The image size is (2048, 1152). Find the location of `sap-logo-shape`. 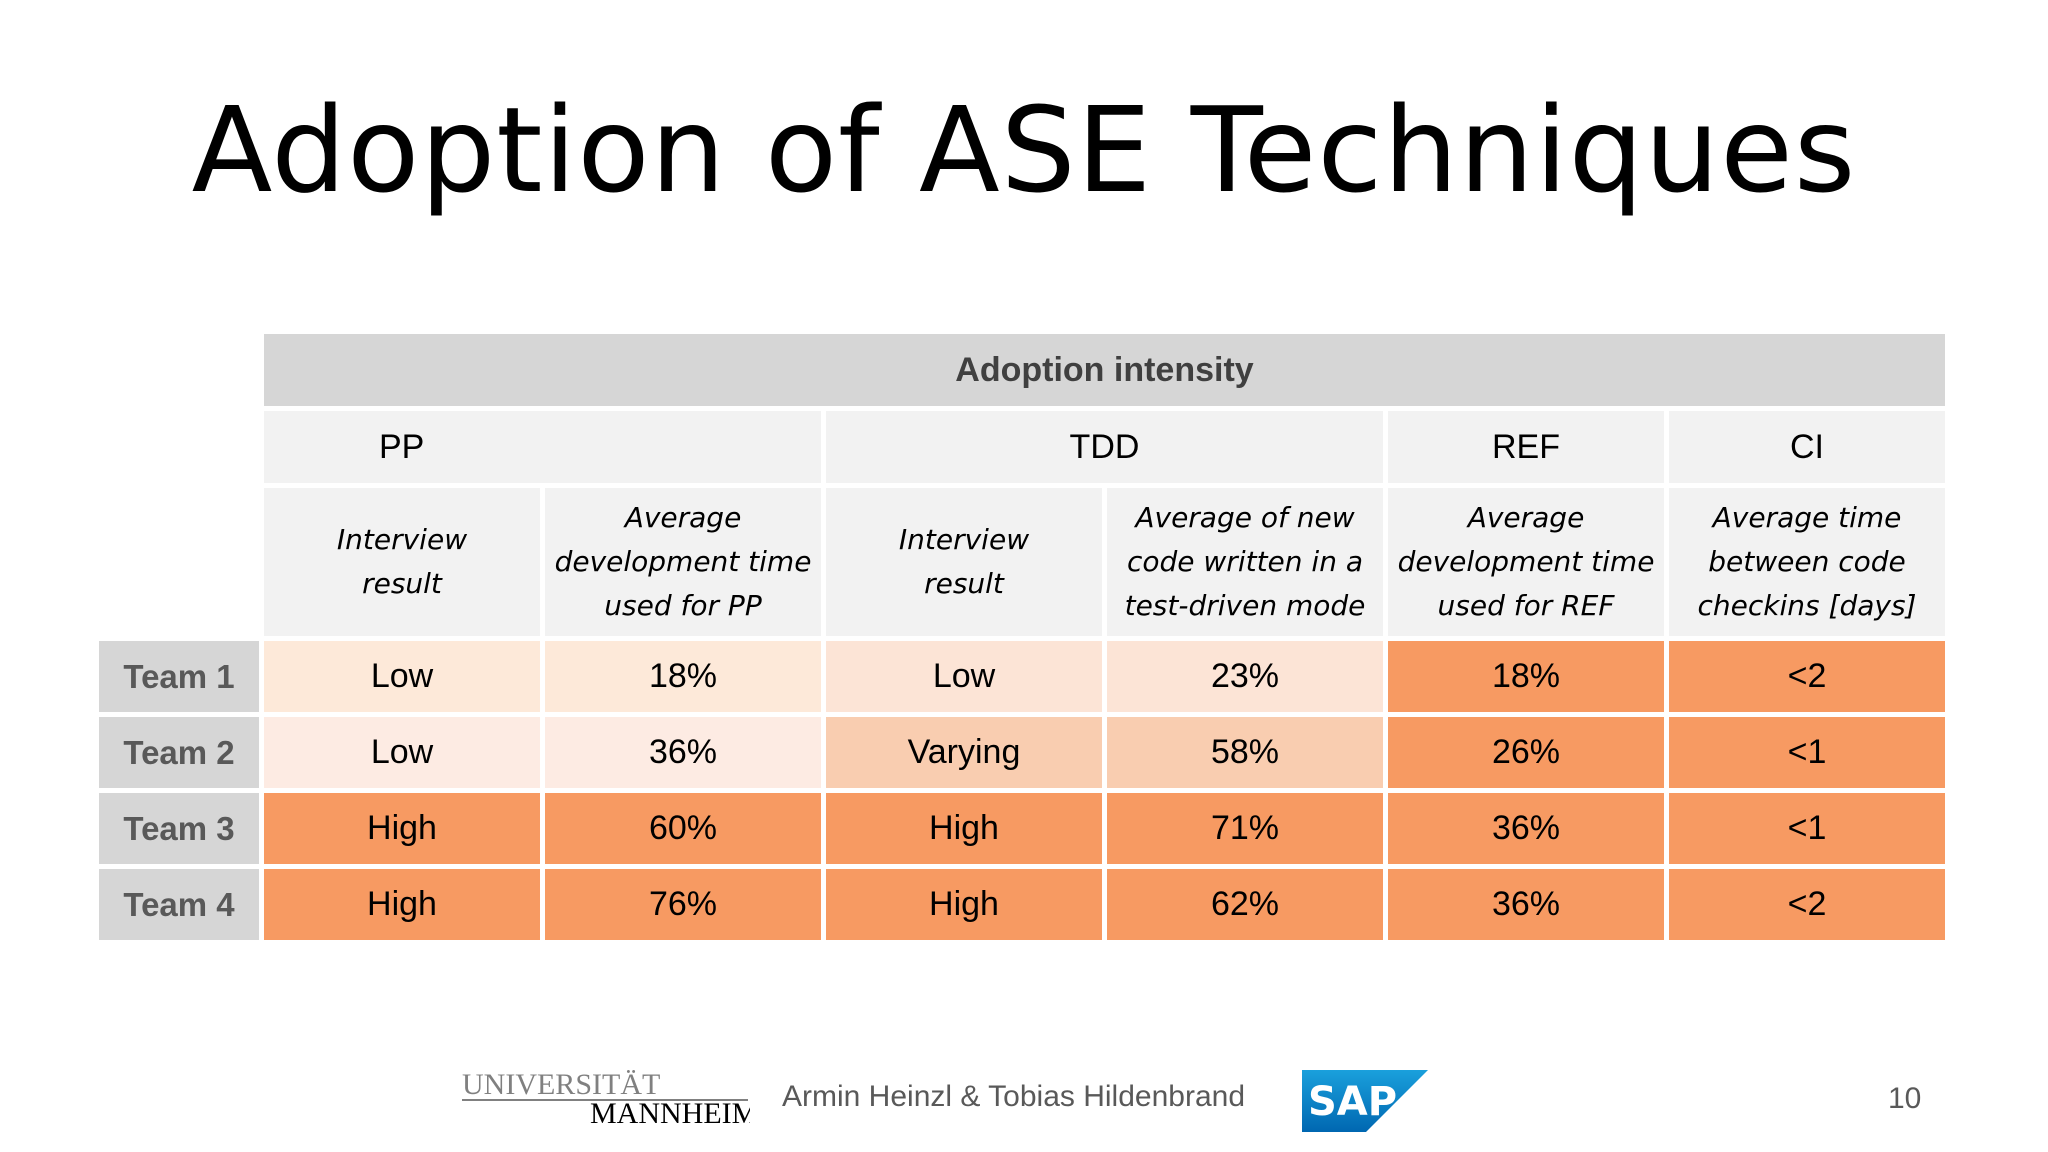

sap-logo-shape is located at coordinates (1365, 1101).